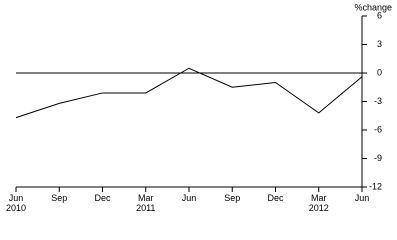 This screenshot has height=240, width=397. Describe the element at coordinates (375, 186) in the screenshot. I see `y-tick-label: -12` at that location.